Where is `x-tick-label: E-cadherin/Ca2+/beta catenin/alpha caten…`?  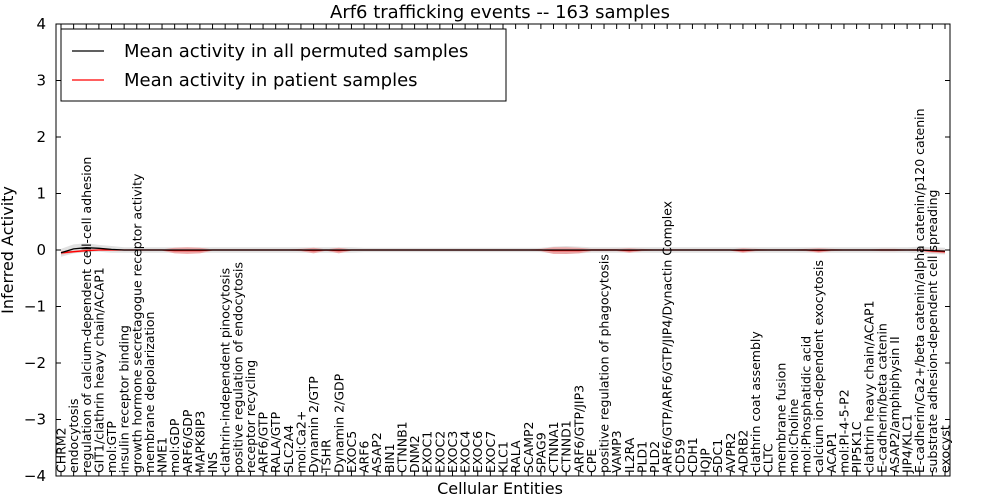 x-tick-label: E-cadherin/Ca2+/beta catenin/alpha caten… is located at coordinates (919, 290).